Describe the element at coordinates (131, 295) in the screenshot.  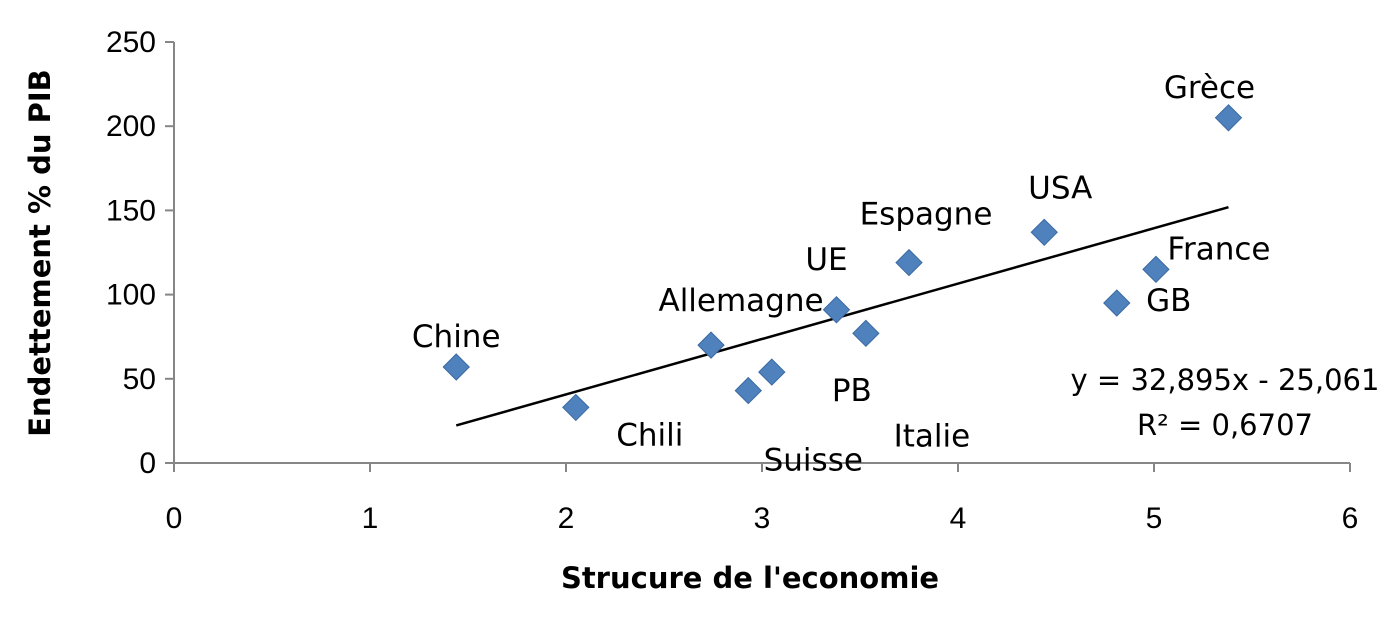
I see `y-tick-label: 100` at that location.